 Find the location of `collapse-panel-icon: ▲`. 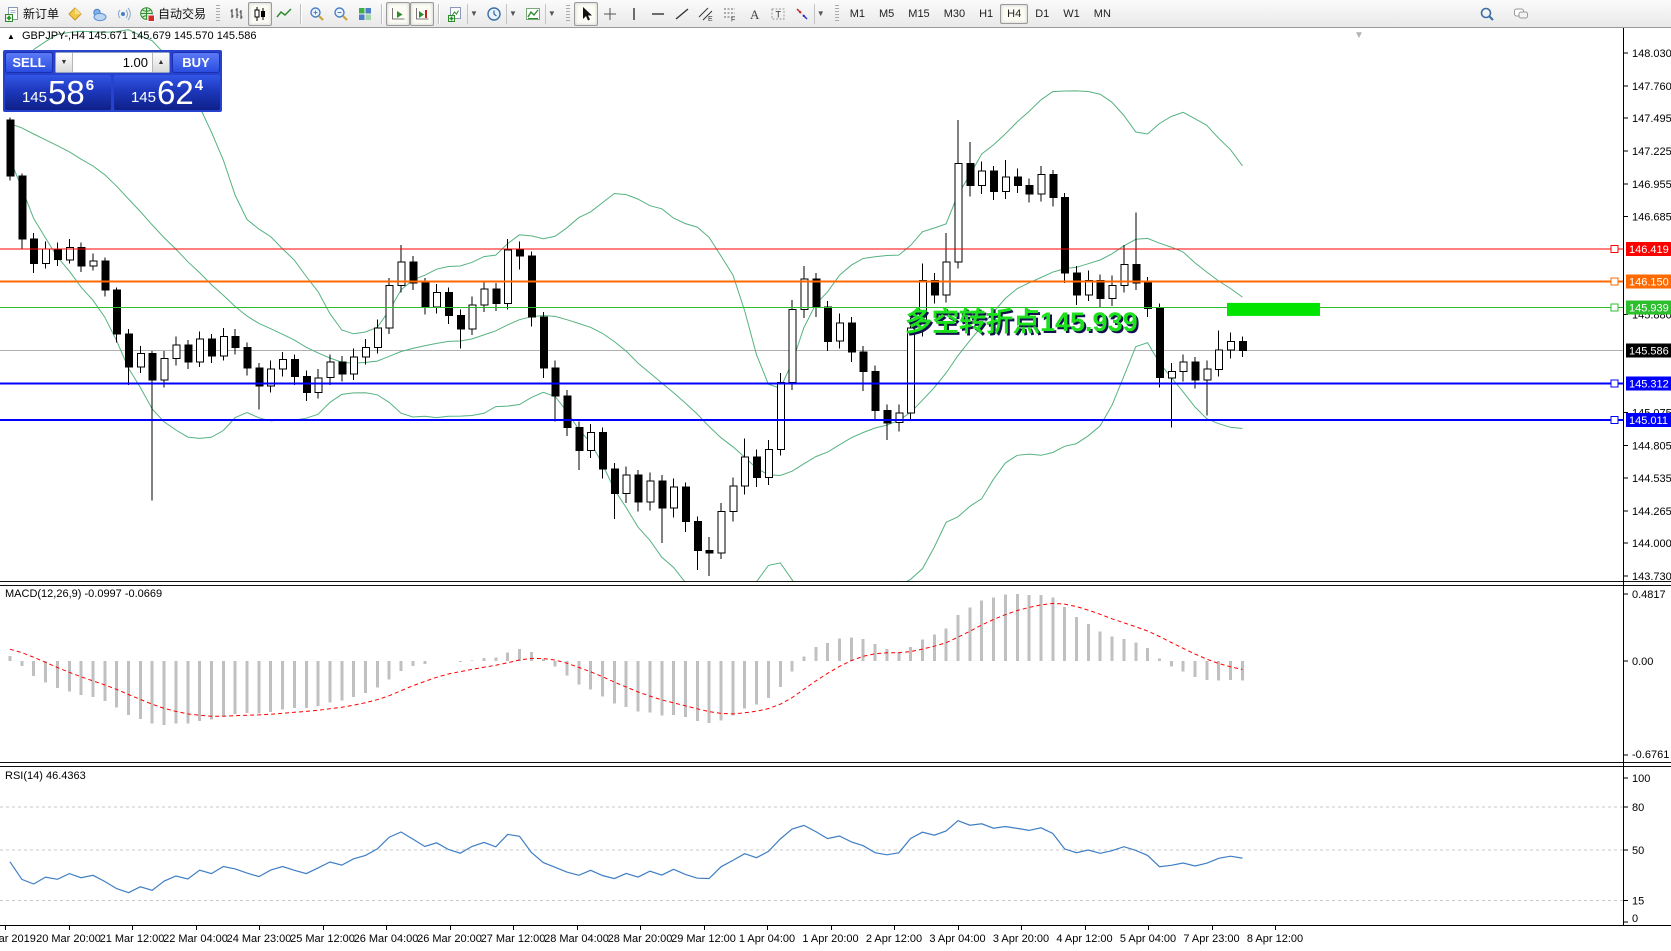

collapse-panel-icon: ▲ is located at coordinates (11, 36).